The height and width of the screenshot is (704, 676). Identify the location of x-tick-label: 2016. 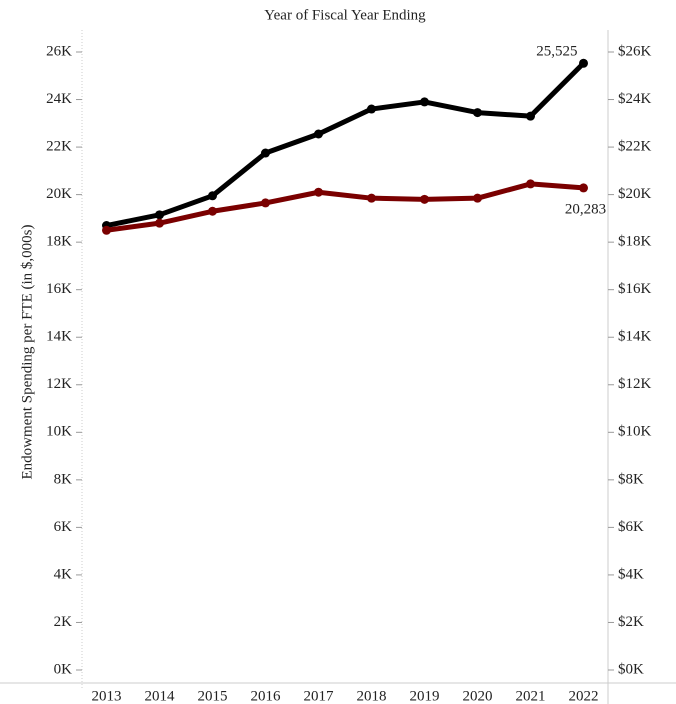
(266, 696).